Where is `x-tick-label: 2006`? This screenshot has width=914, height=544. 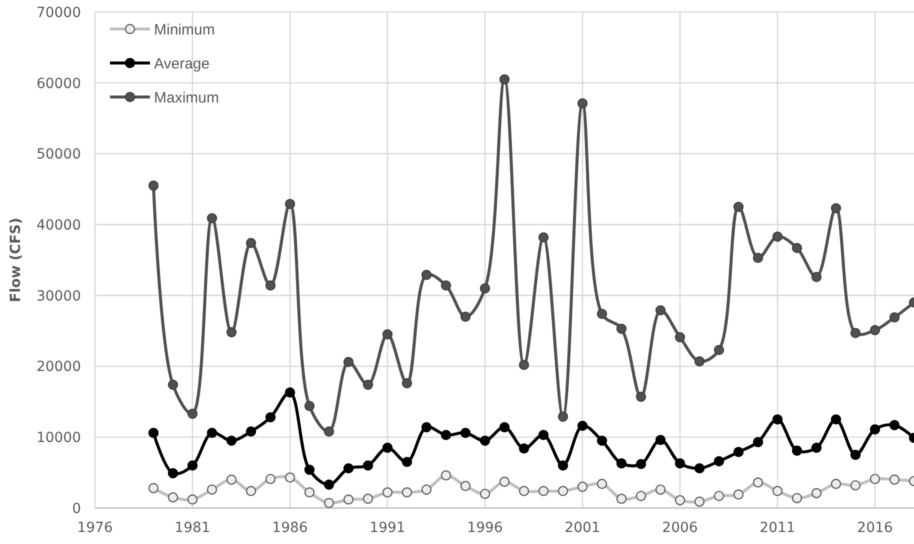 x-tick-label: 2006 is located at coordinates (680, 528).